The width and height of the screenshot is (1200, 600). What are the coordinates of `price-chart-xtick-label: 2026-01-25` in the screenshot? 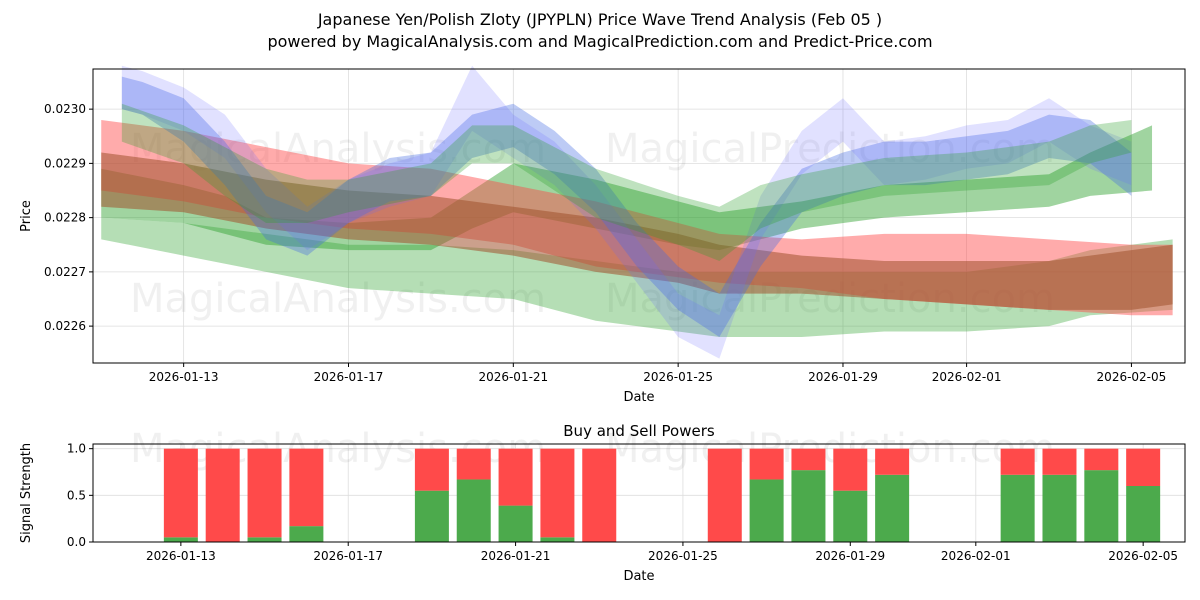 It's located at (678, 377).